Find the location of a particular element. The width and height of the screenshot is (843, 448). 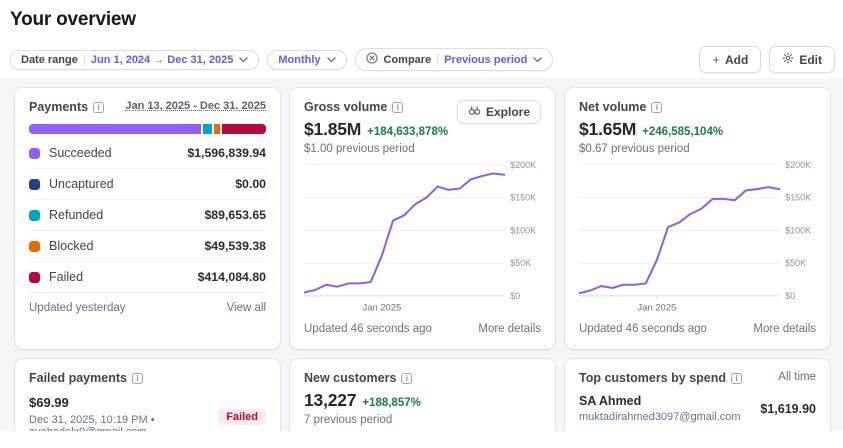

payments-distribution-bar is located at coordinates (147, 129).